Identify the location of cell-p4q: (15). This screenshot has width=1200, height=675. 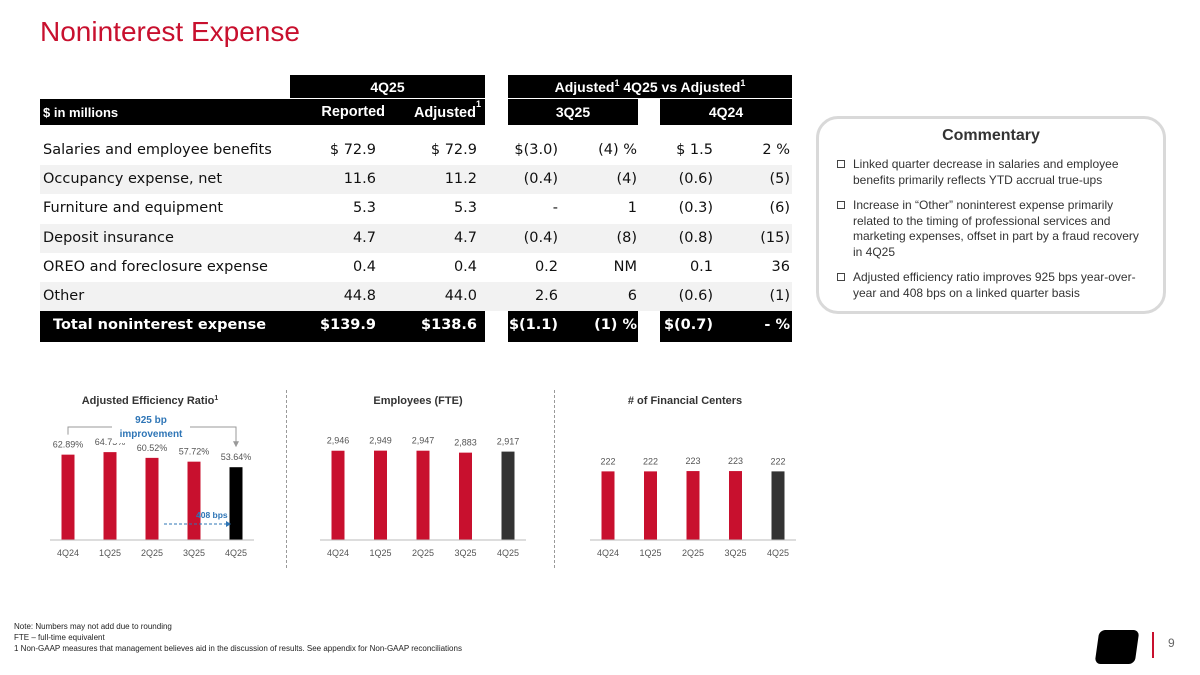
(775, 237).